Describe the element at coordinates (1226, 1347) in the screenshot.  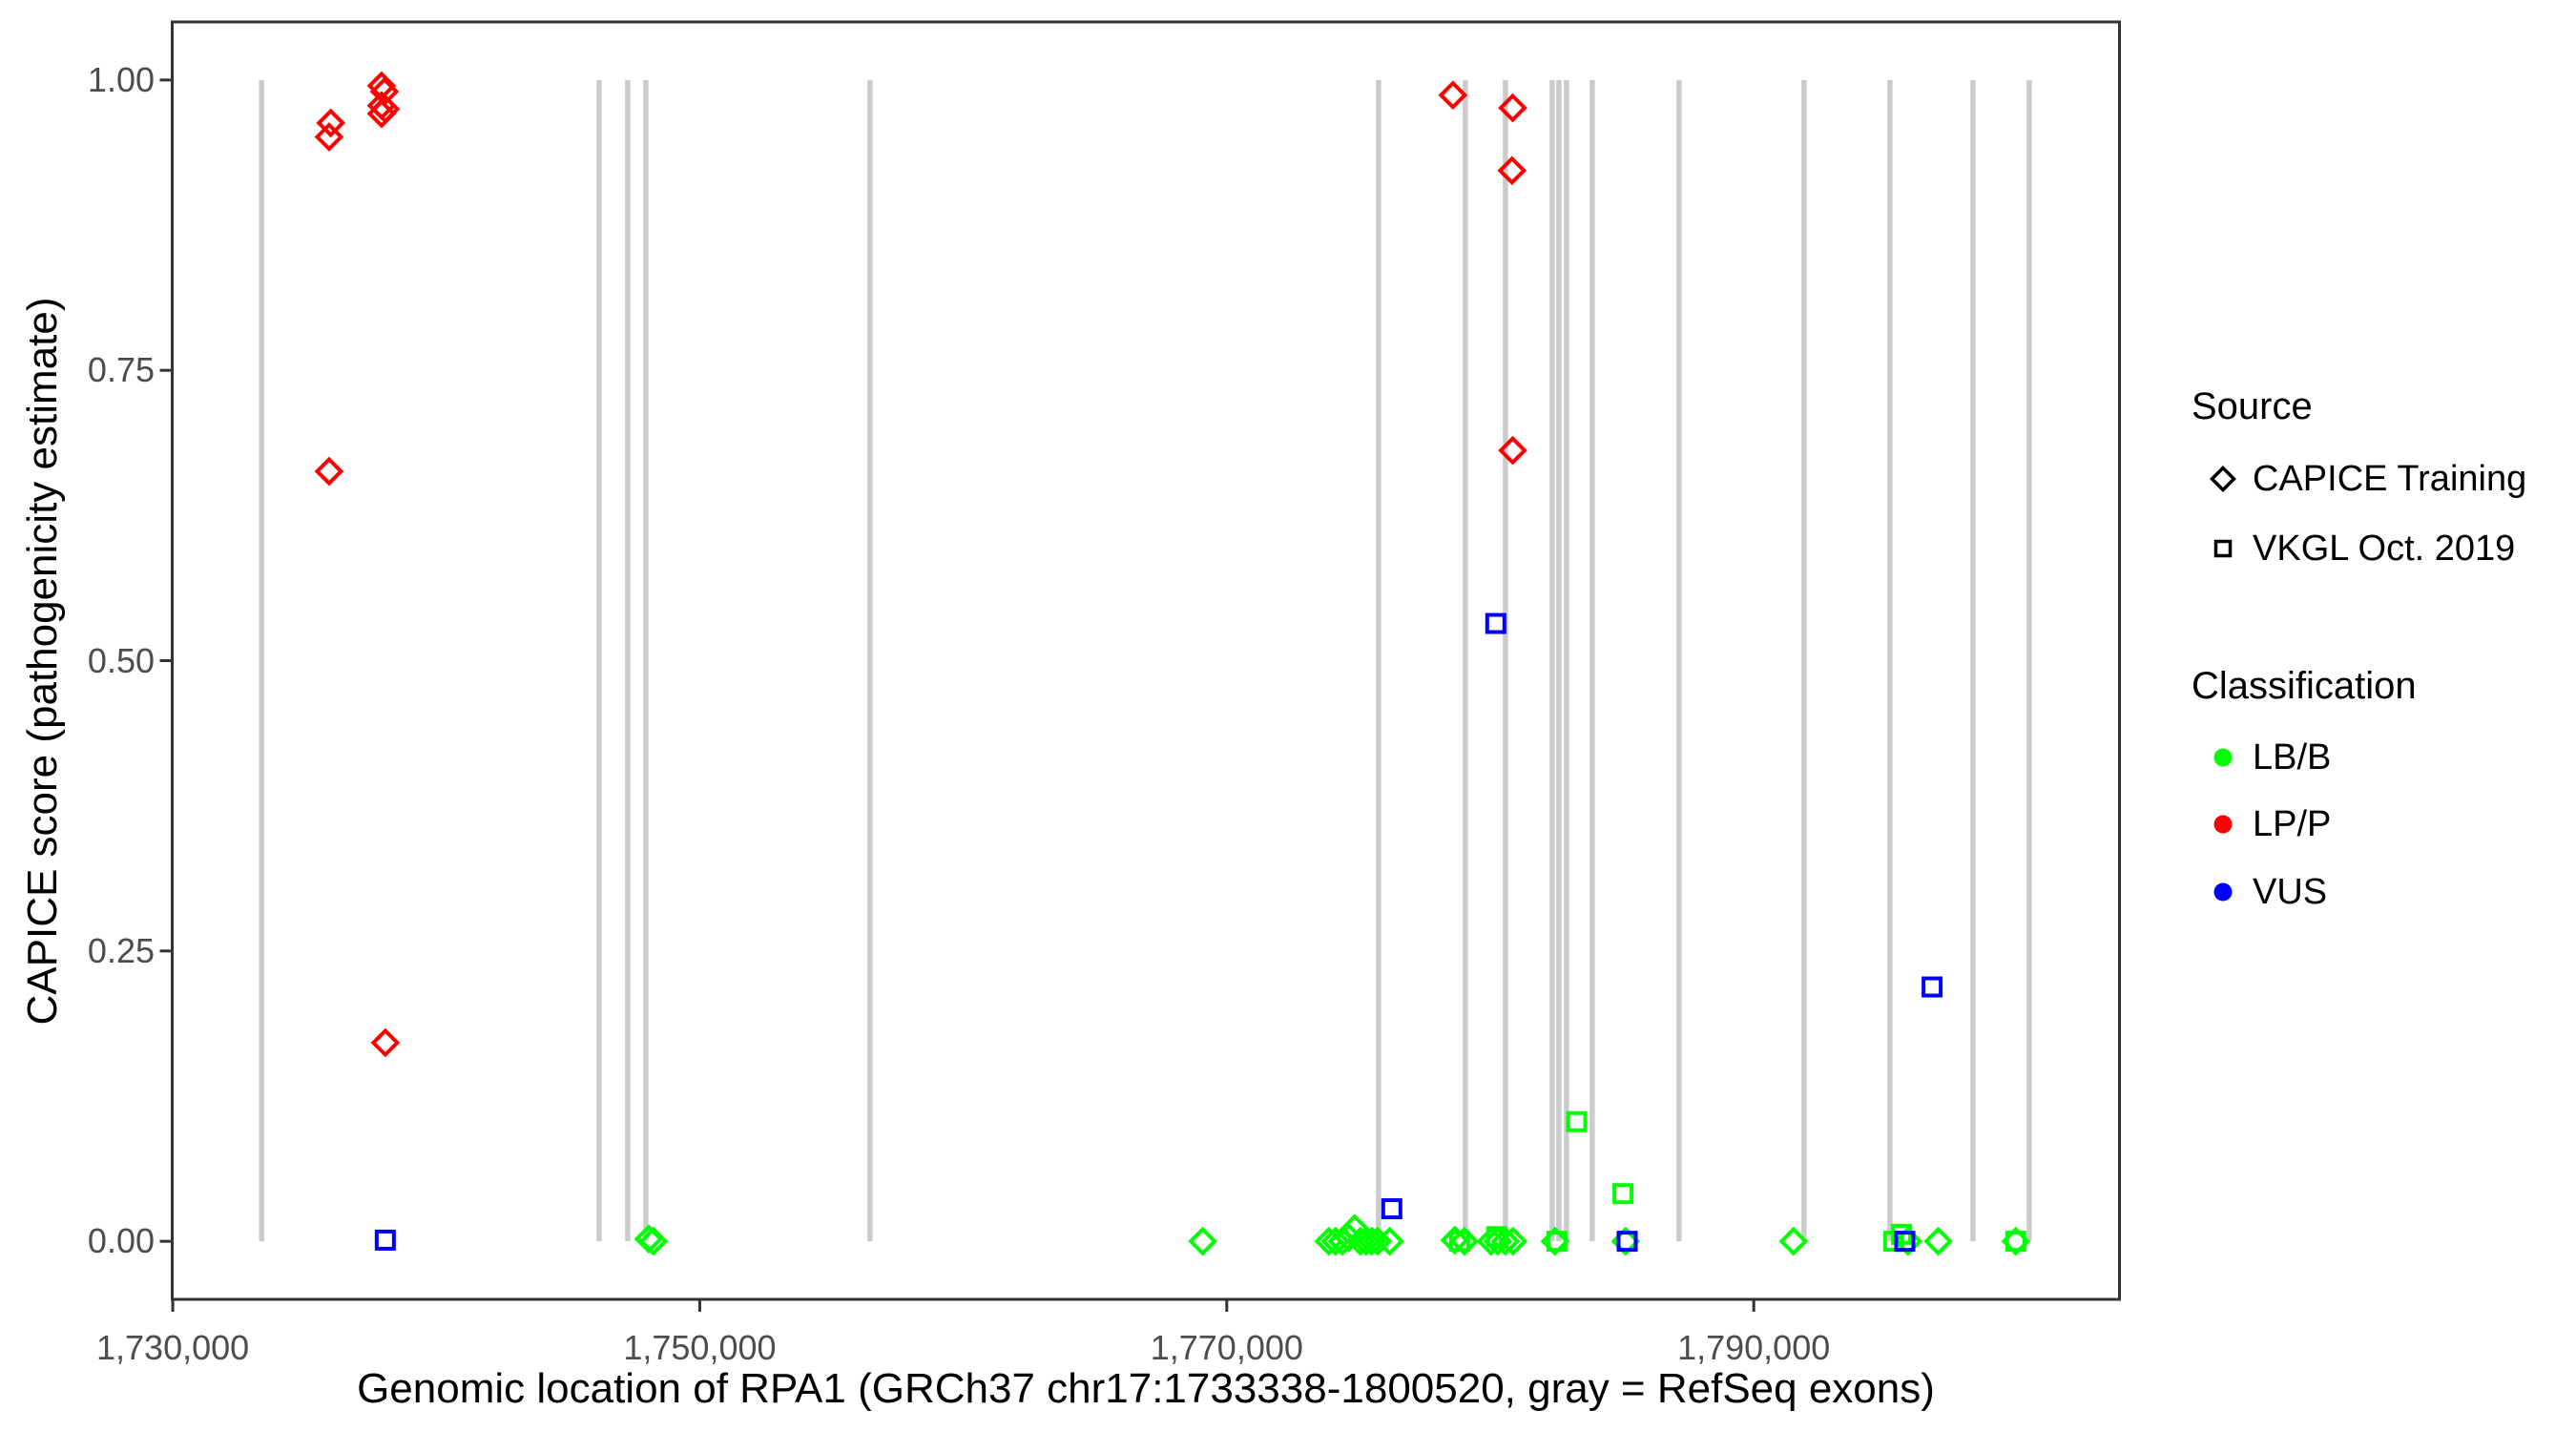
I see `x-tick-label: 1,770,000` at that location.